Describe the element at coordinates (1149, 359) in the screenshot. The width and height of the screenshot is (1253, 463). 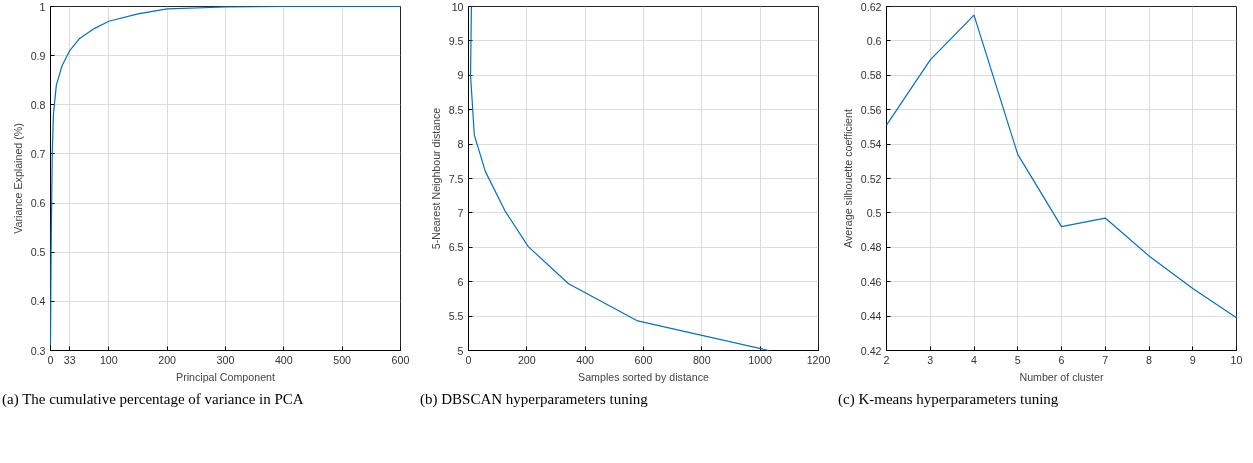
I see `x-tick-label: 8` at that location.